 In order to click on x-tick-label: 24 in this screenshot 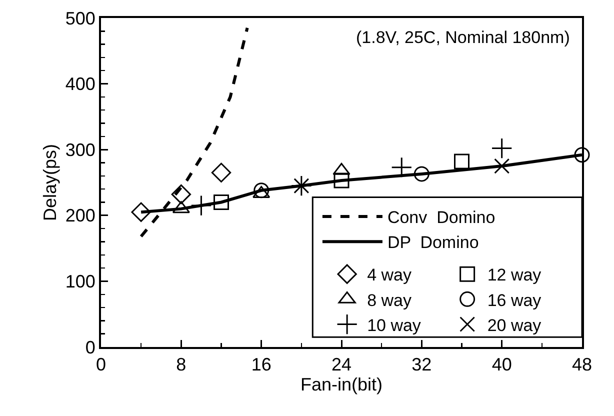, I will do `click(341, 364)`.